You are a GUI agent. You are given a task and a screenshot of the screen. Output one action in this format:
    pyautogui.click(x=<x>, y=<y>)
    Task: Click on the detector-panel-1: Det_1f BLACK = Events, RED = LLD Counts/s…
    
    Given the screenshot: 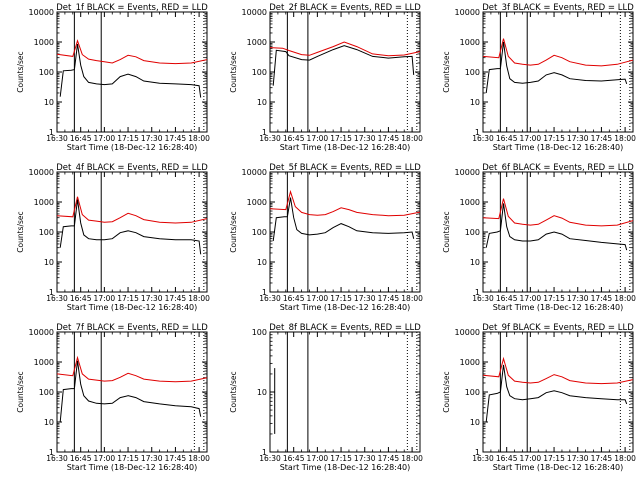 What is the action you would take?
    pyautogui.click(x=113, y=77)
    